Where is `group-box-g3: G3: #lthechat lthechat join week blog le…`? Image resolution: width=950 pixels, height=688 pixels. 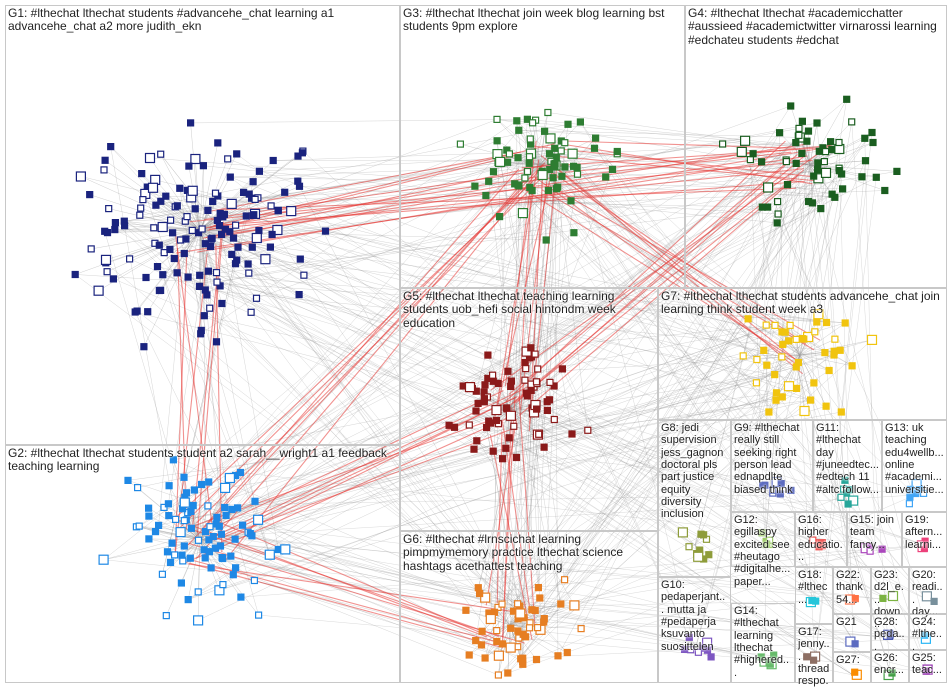
group-box-g3: G3: #lthechat lthechat join week blog le… is located at coordinates (542, 146).